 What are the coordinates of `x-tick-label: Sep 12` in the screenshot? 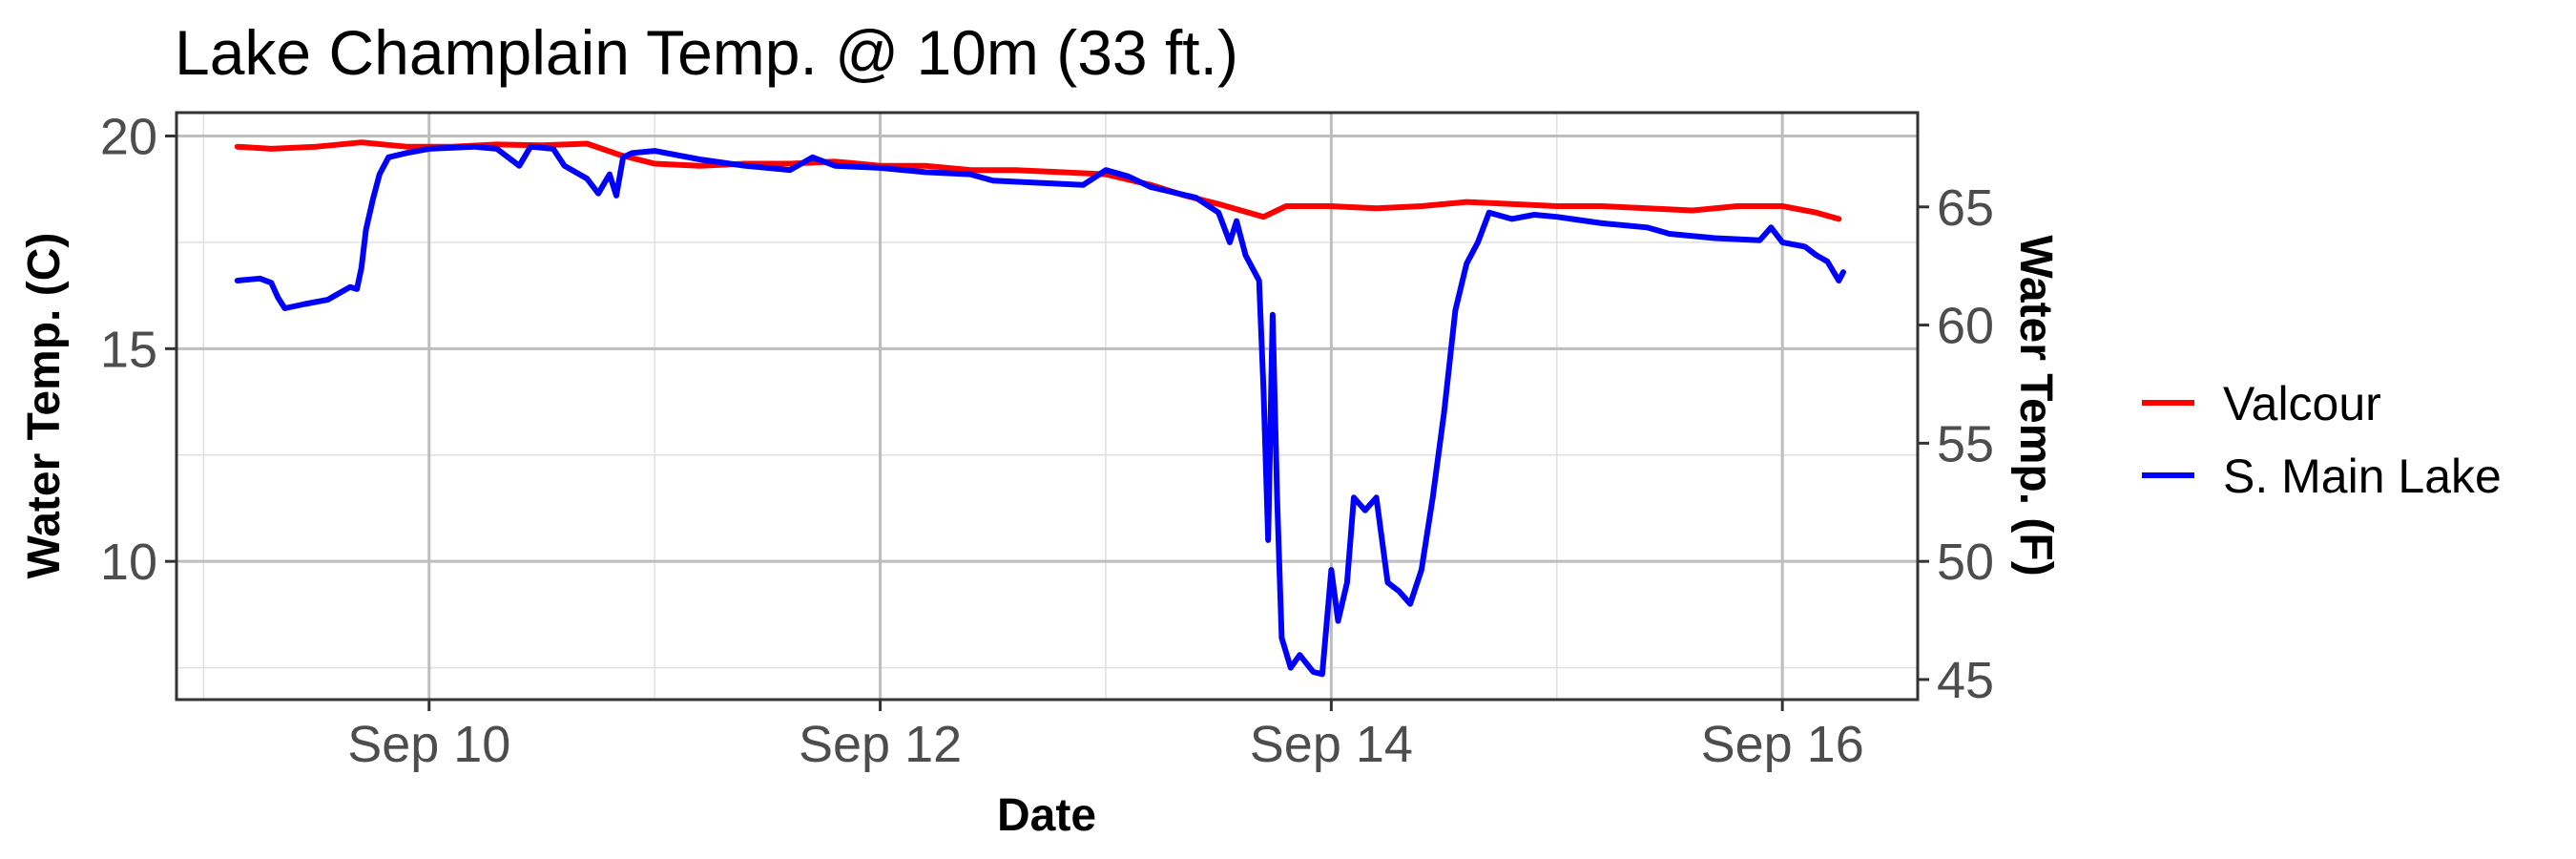 It's located at (880, 744).